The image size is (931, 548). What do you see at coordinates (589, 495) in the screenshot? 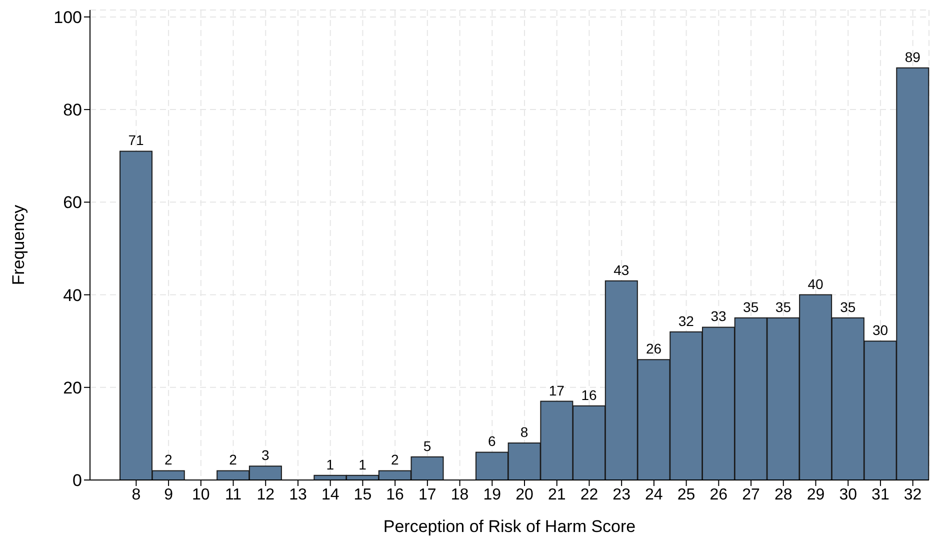
I see `x-tick-label: 22` at bounding box center [589, 495].